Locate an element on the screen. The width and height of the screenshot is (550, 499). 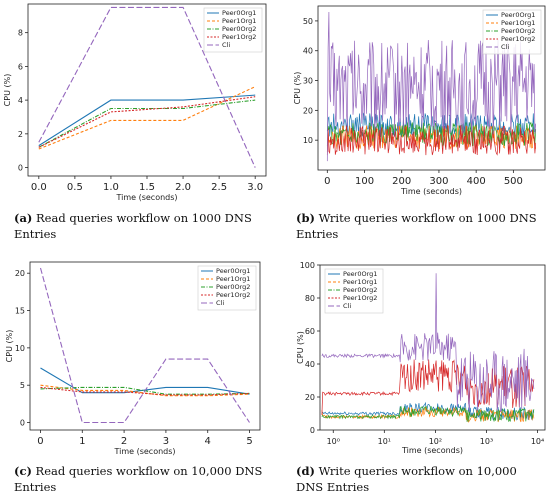
x-tick-label-d: 10¹ is located at coordinates (384, 441).